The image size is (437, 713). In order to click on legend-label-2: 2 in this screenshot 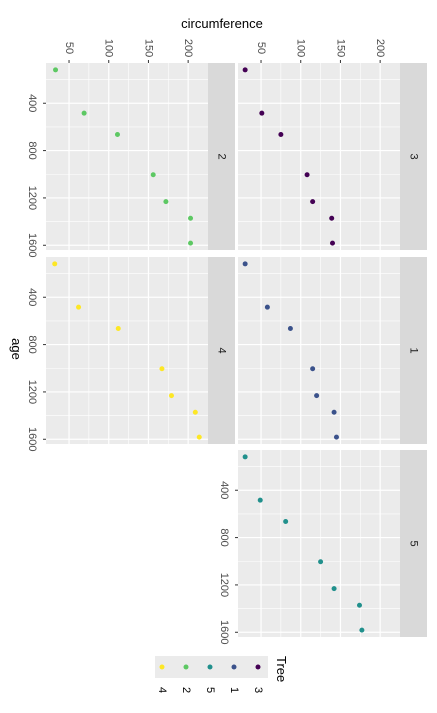, I will do `click(186, 690)`.